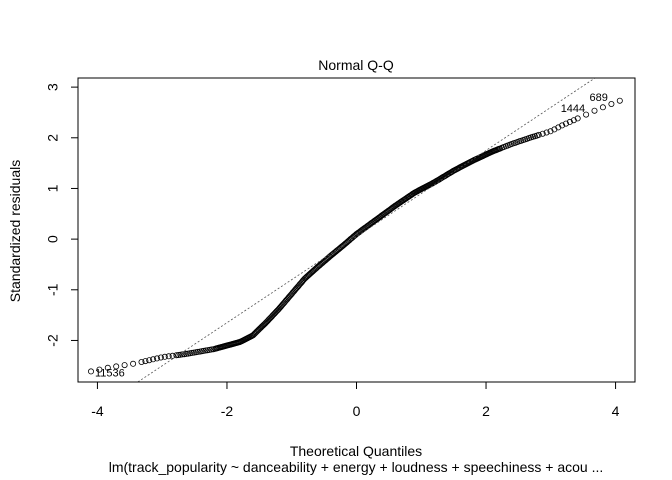 The width and height of the screenshot is (672, 480). I want to click on point-label: 11536, so click(110, 373).